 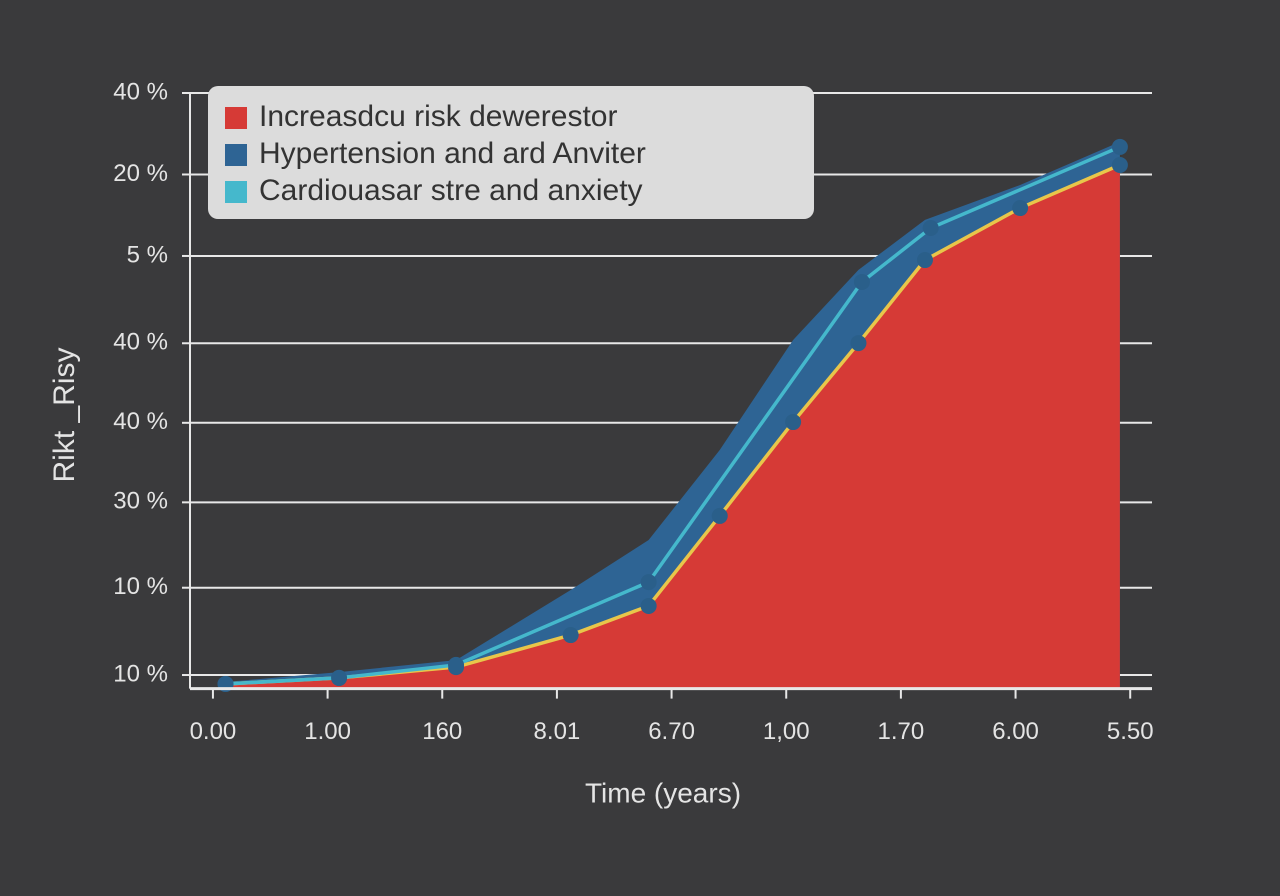 I want to click on x-tick-label: 160, so click(x=442, y=731).